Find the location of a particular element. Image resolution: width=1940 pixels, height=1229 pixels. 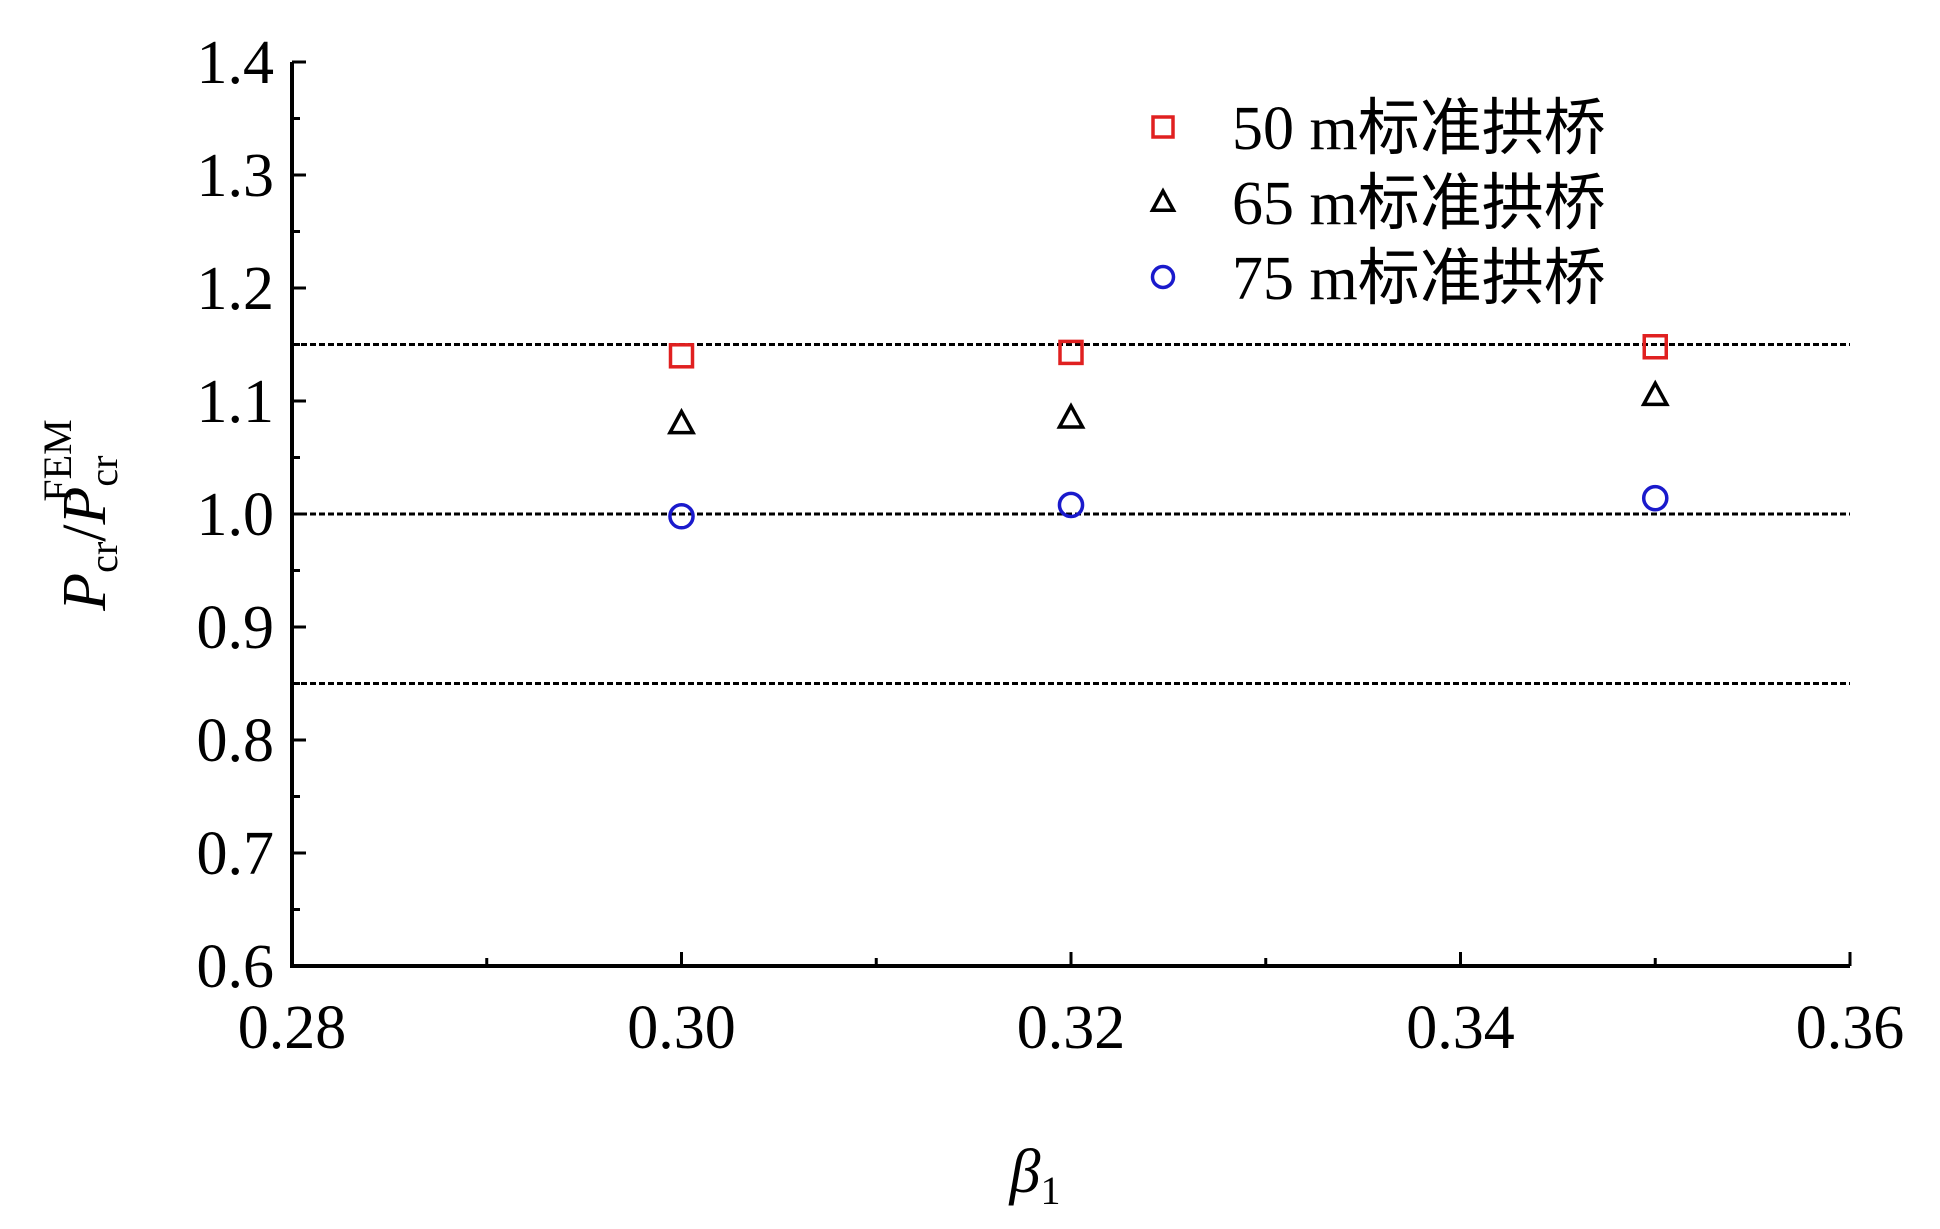

legend-label: 75 m标准拱桥 is located at coordinates (1419, 279).